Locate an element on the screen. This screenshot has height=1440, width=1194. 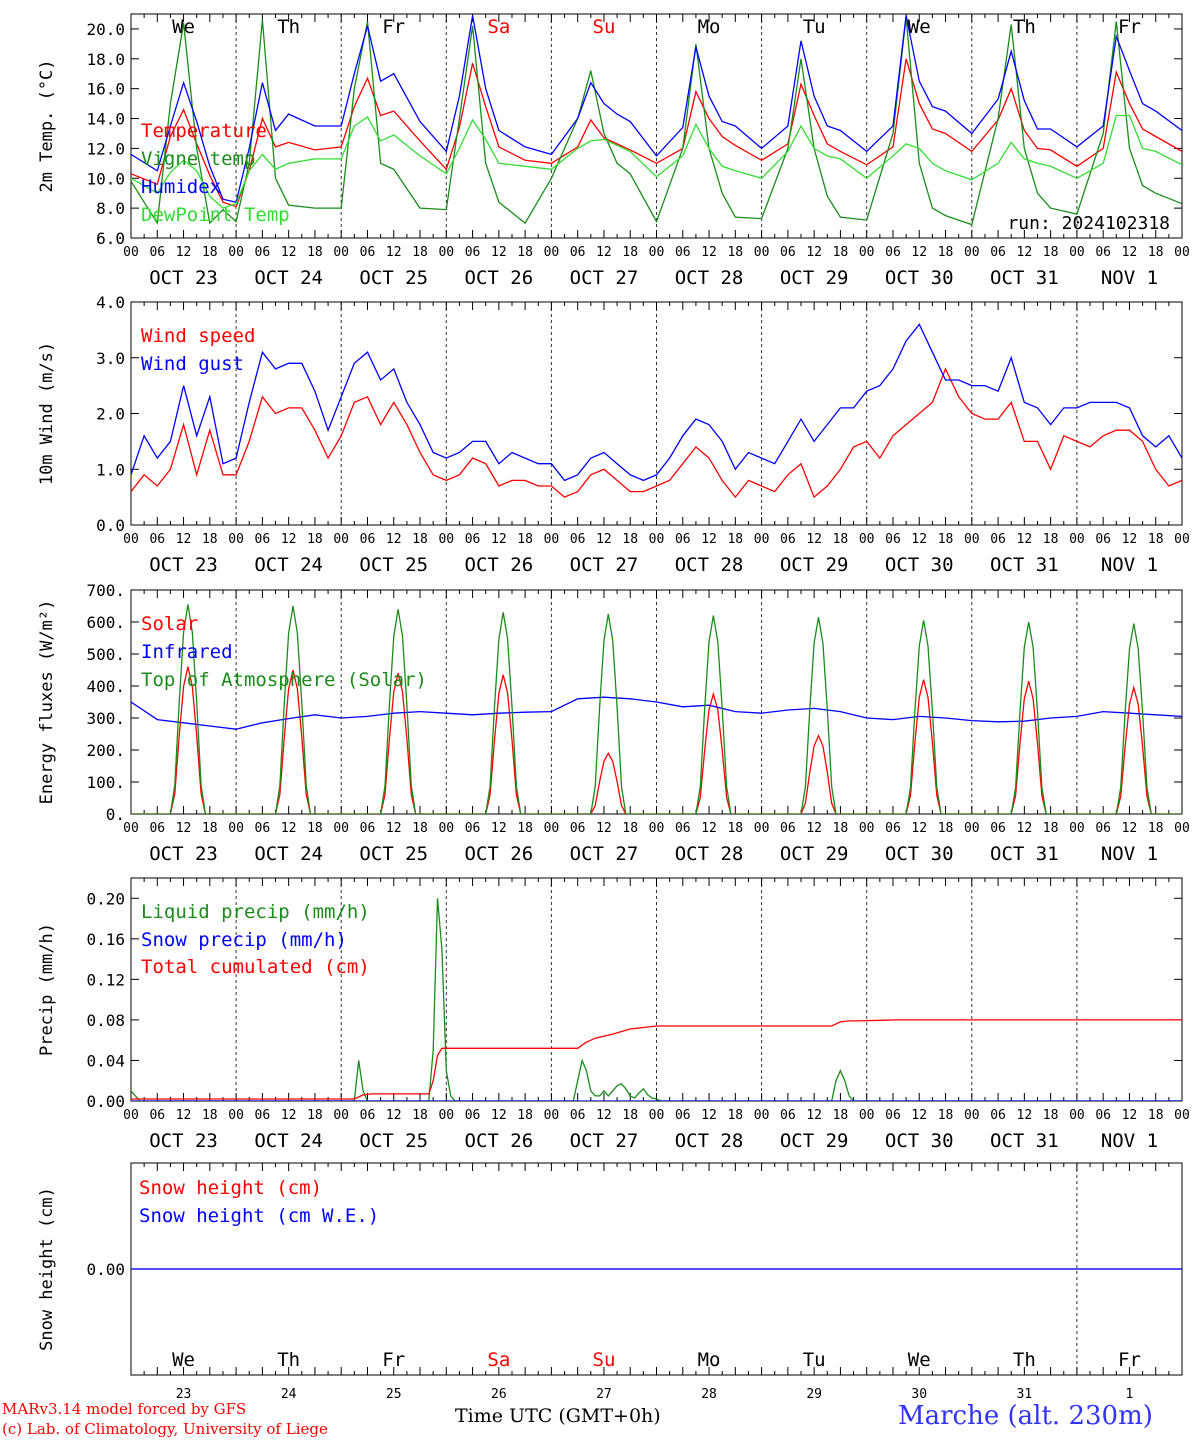
station-name: Marche (alt. 230m) is located at coordinates (1025, 1416).